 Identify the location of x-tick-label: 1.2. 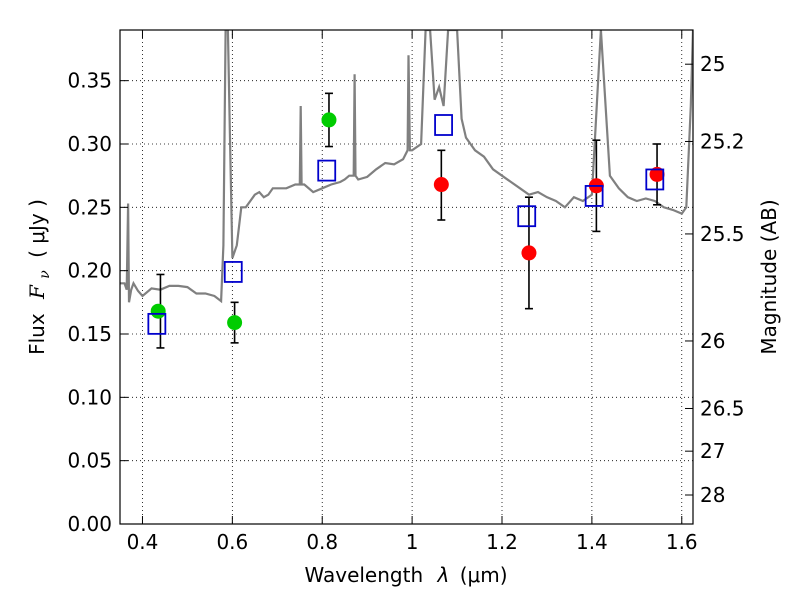
(502, 542).